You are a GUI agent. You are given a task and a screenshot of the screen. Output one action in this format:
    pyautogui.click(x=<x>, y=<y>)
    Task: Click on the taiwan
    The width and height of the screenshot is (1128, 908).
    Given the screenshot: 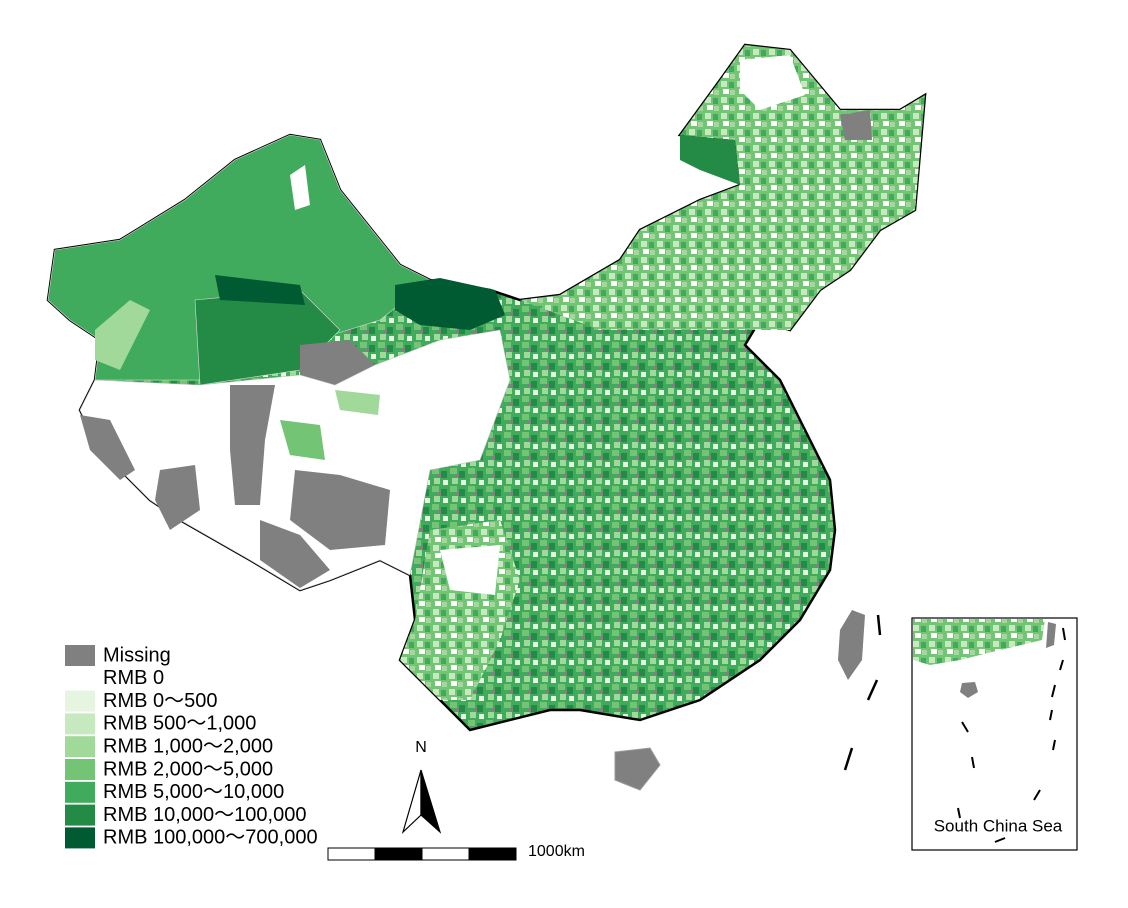 What is the action you would take?
    pyautogui.click(x=851, y=645)
    